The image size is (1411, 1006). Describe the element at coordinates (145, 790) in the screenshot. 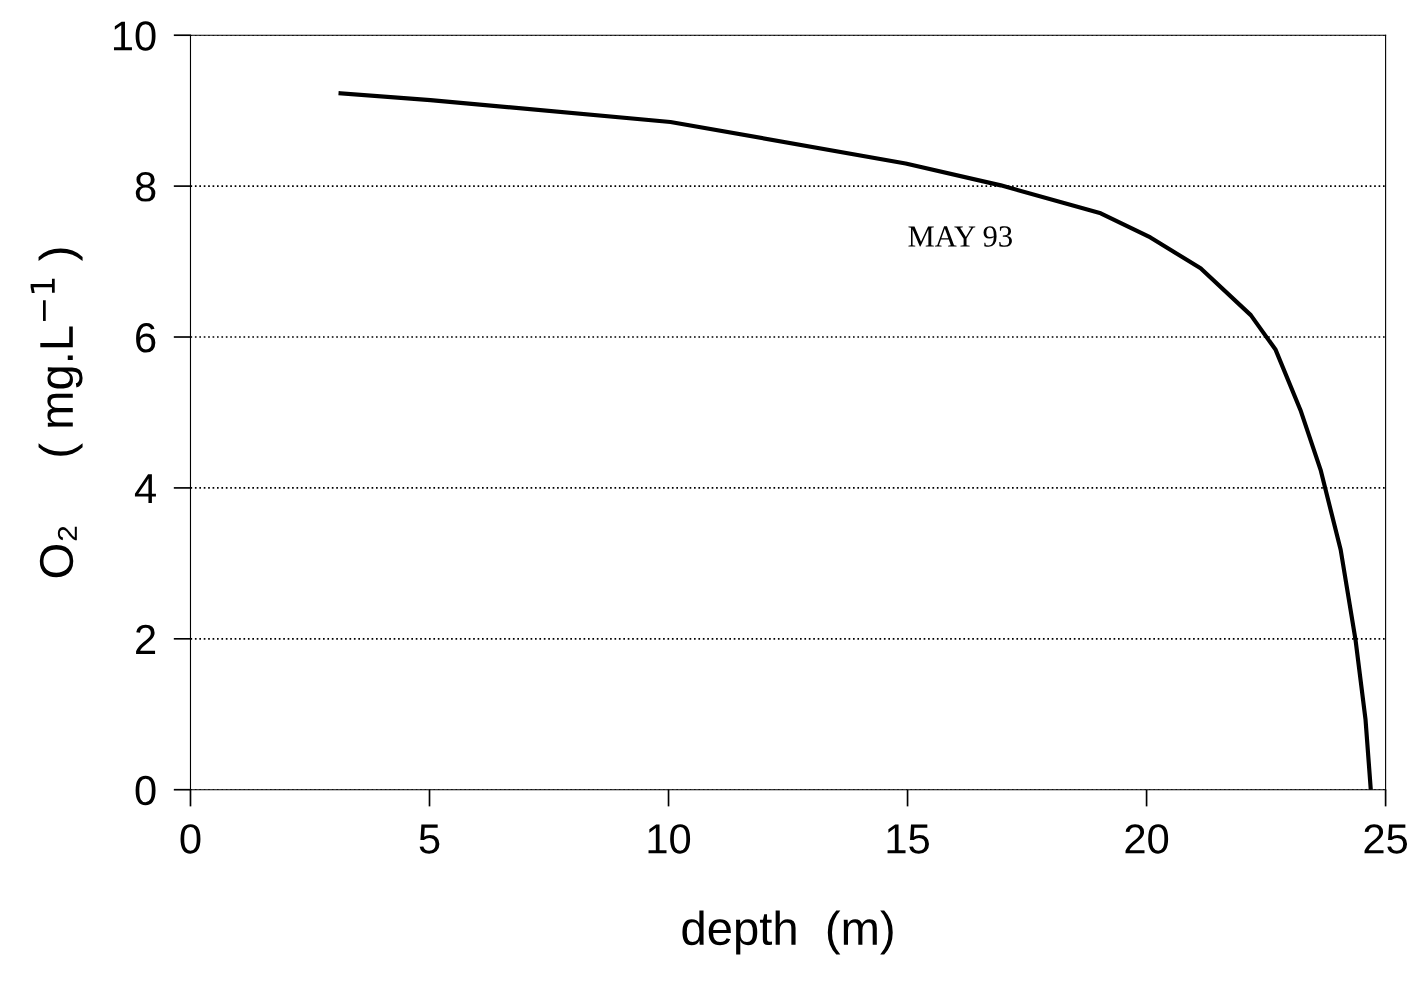

I see `y-tick-label: 0` at that location.